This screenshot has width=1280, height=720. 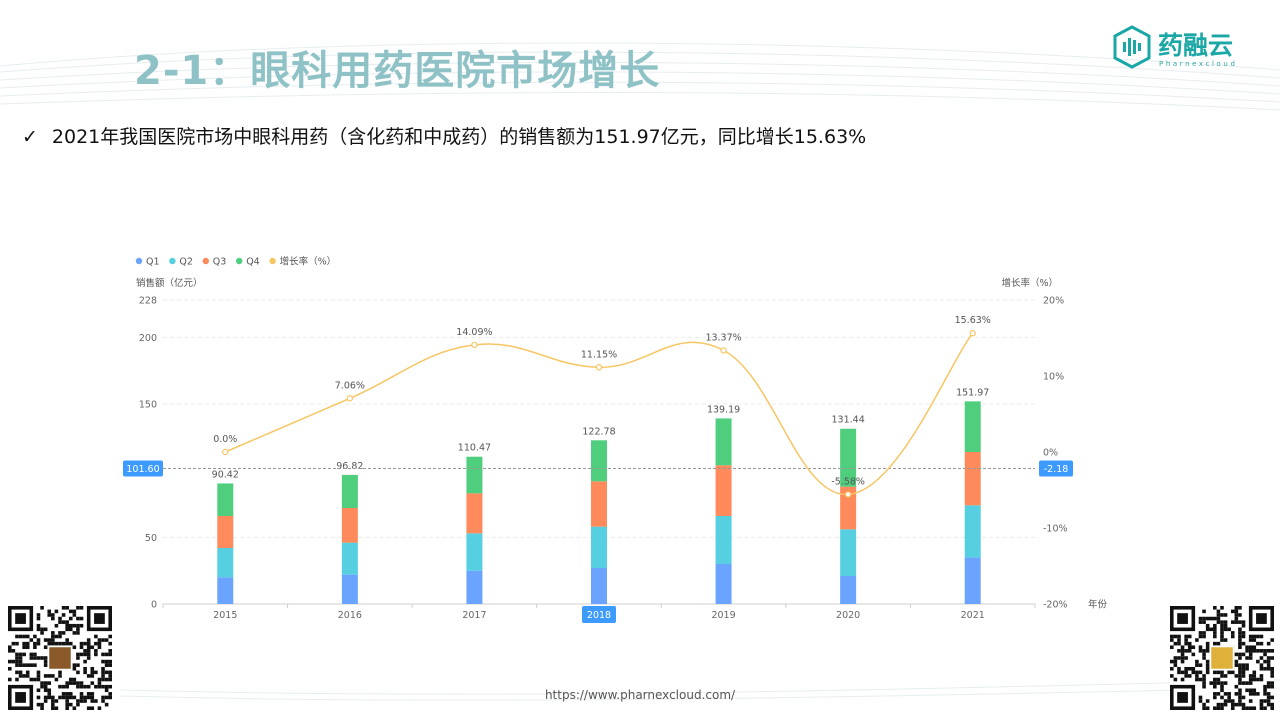 I want to click on bar-q3-2021, so click(x=972, y=479).